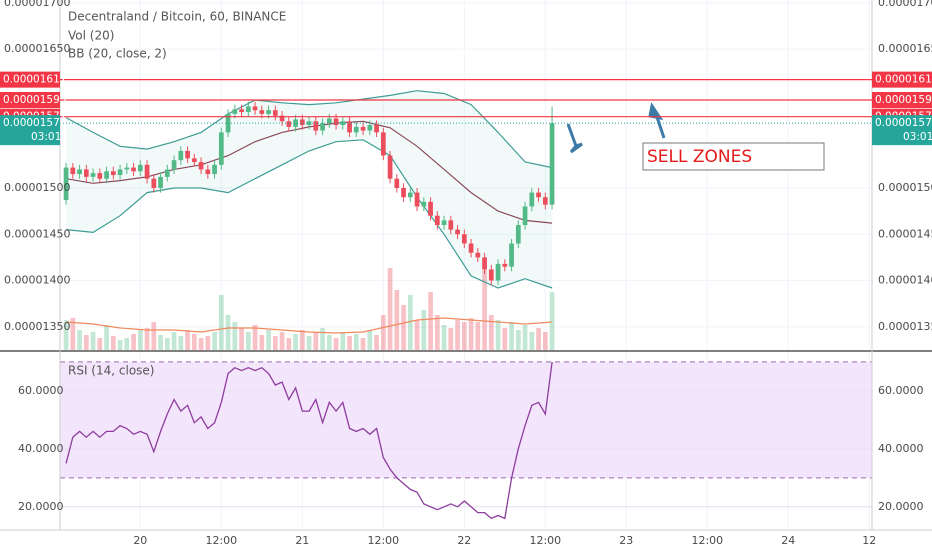  I want to click on x-tick-label: 22, so click(464, 540).